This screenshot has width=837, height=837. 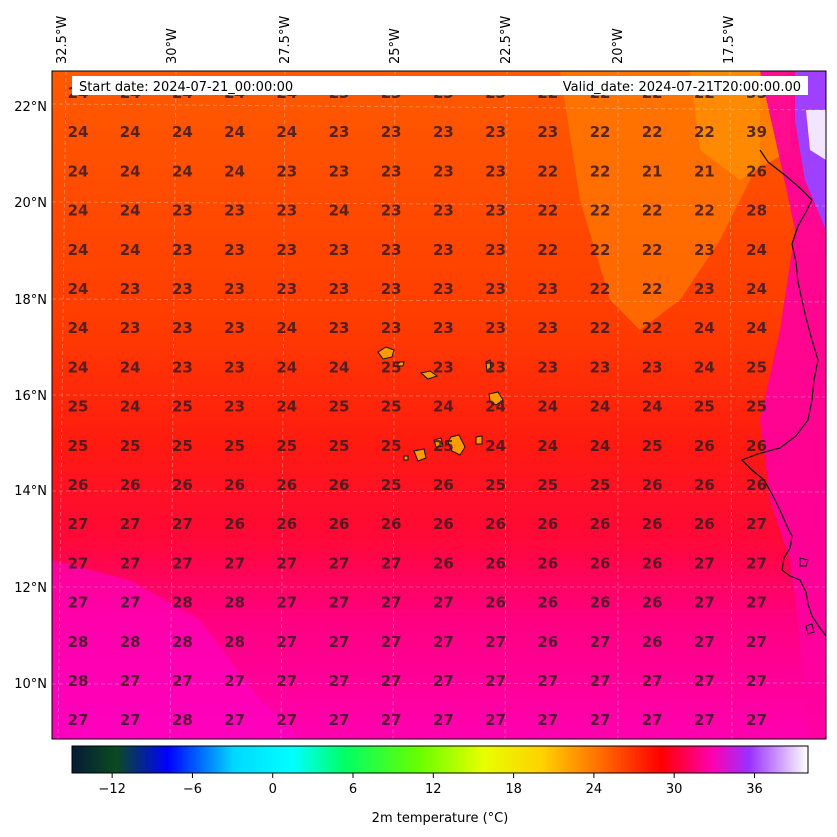 What do you see at coordinates (353, 789) in the screenshot?
I see `colorbar-tick-label: 6` at bounding box center [353, 789].